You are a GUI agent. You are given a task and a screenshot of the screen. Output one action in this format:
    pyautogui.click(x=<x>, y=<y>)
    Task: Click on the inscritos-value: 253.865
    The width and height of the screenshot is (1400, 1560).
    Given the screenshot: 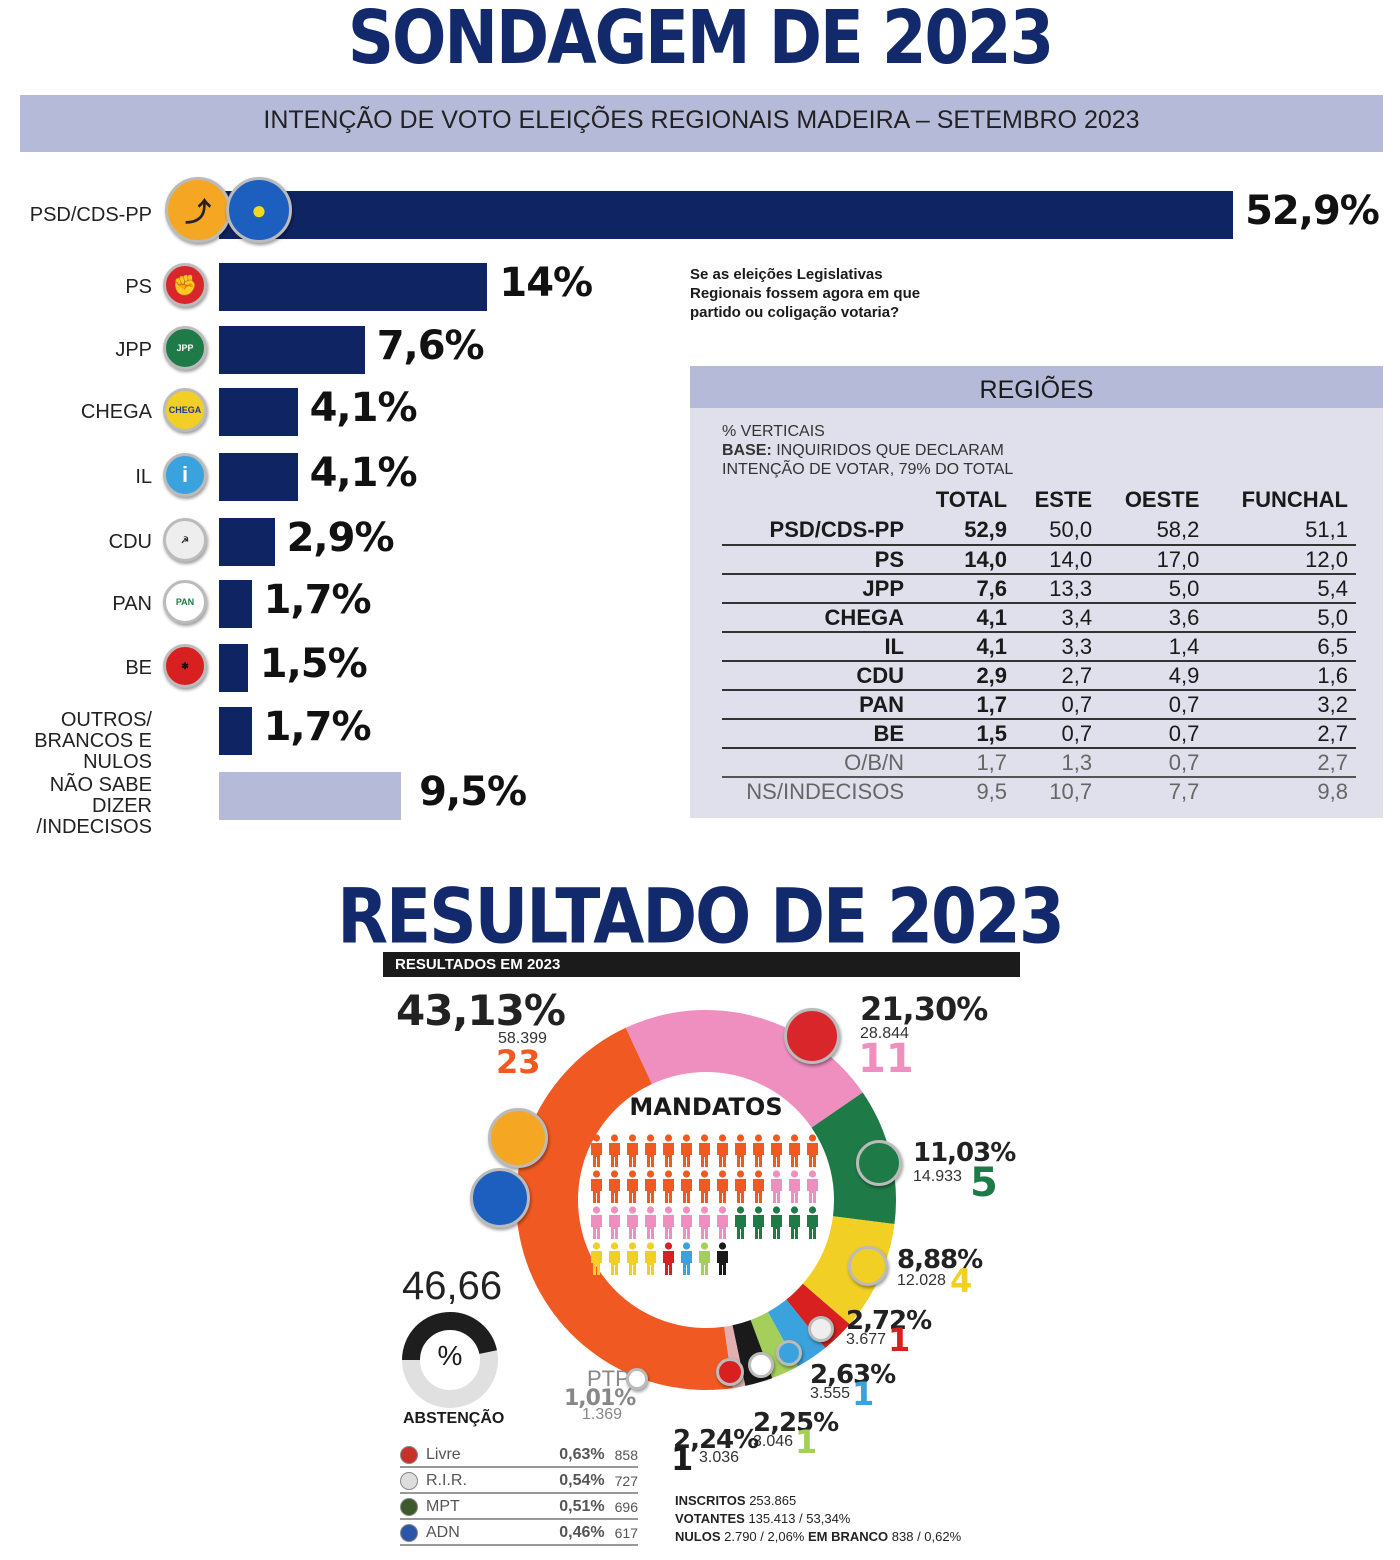 What is the action you would take?
    pyautogui.click(x=773, y=1500)
    